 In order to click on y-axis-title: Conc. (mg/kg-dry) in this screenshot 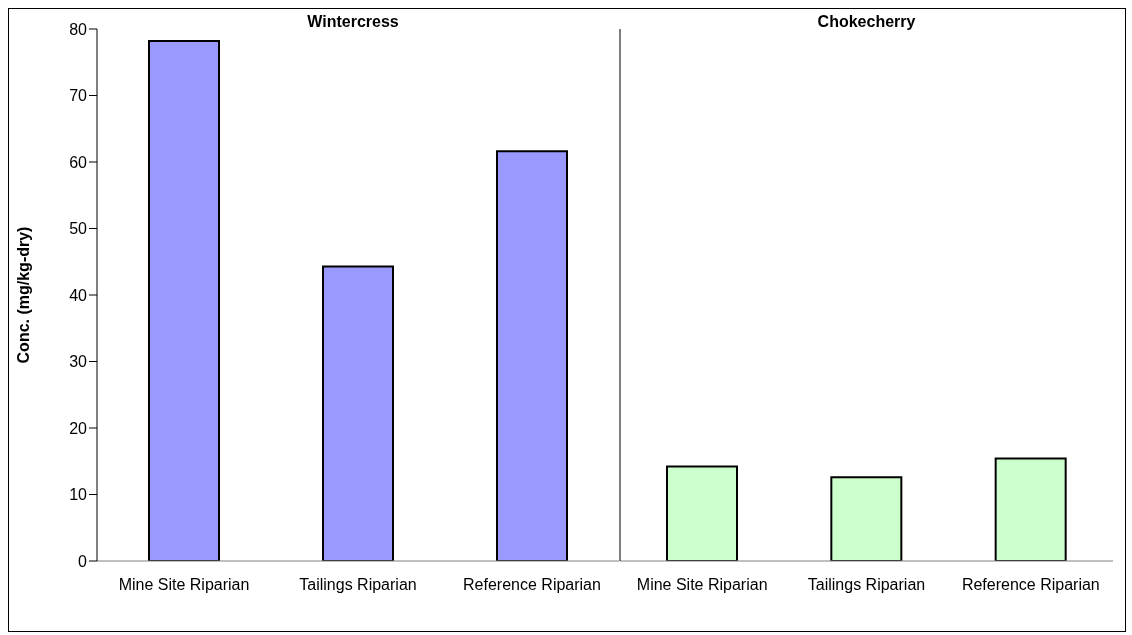, I will do `click(23, 295)`.